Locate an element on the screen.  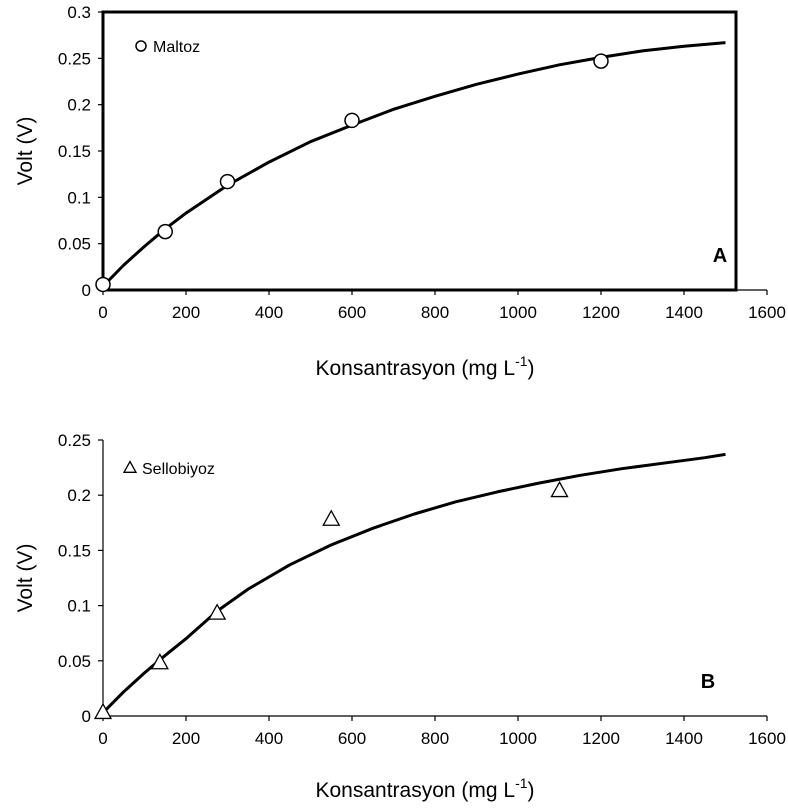
panel-label: B is located at coordinates (708, 682).